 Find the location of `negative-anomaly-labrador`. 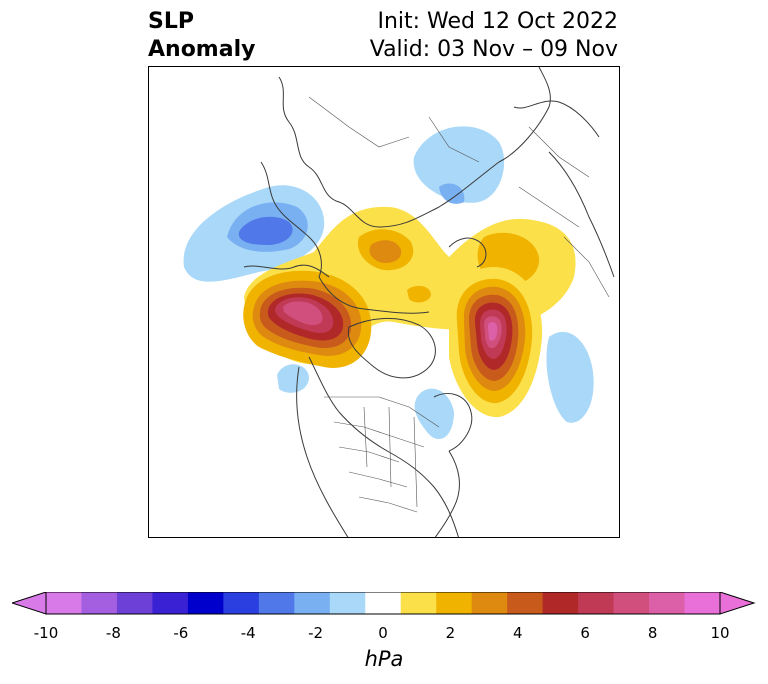

negative-anomaly-labrador is located at coordinates (434, 414).